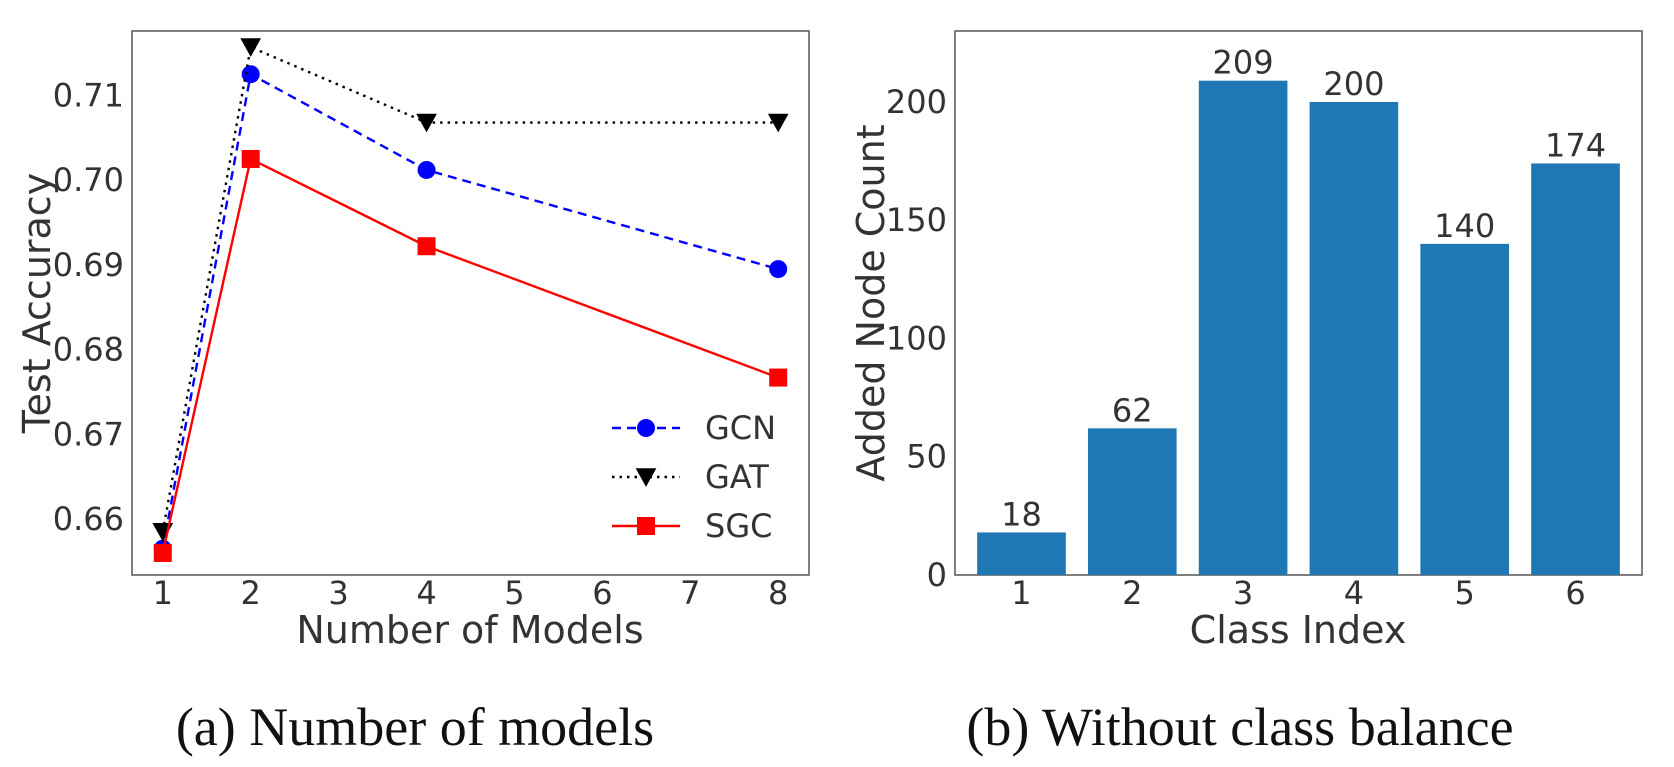  I want to click on y-axis-ticks: 0 50 100 150 200, so click(916, 338).